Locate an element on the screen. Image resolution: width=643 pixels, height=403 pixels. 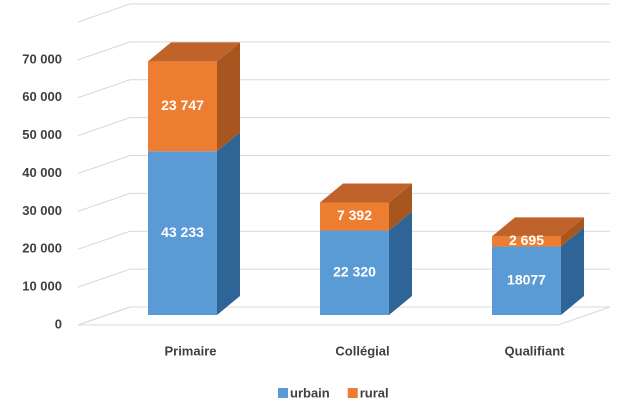
y-tick-label: 30 000 is located at coordinates (42, 210).